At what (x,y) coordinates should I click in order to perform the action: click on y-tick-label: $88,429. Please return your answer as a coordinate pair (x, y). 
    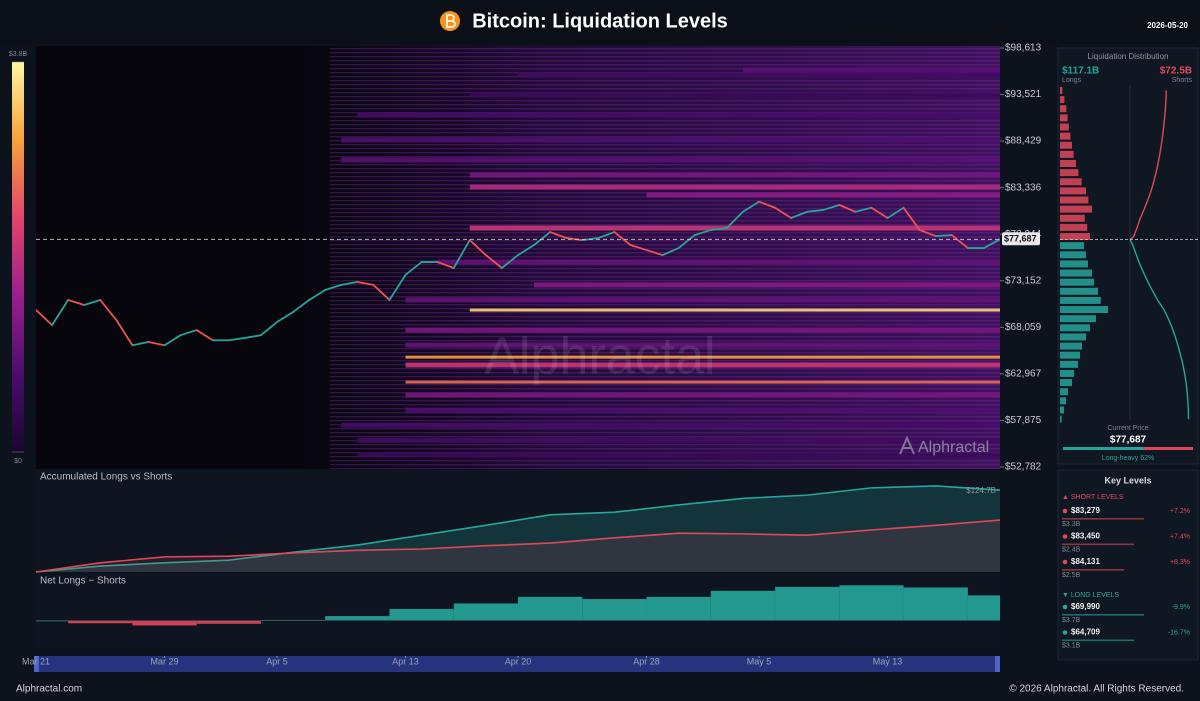
    Looking at the image, I should click on (1023, 141).